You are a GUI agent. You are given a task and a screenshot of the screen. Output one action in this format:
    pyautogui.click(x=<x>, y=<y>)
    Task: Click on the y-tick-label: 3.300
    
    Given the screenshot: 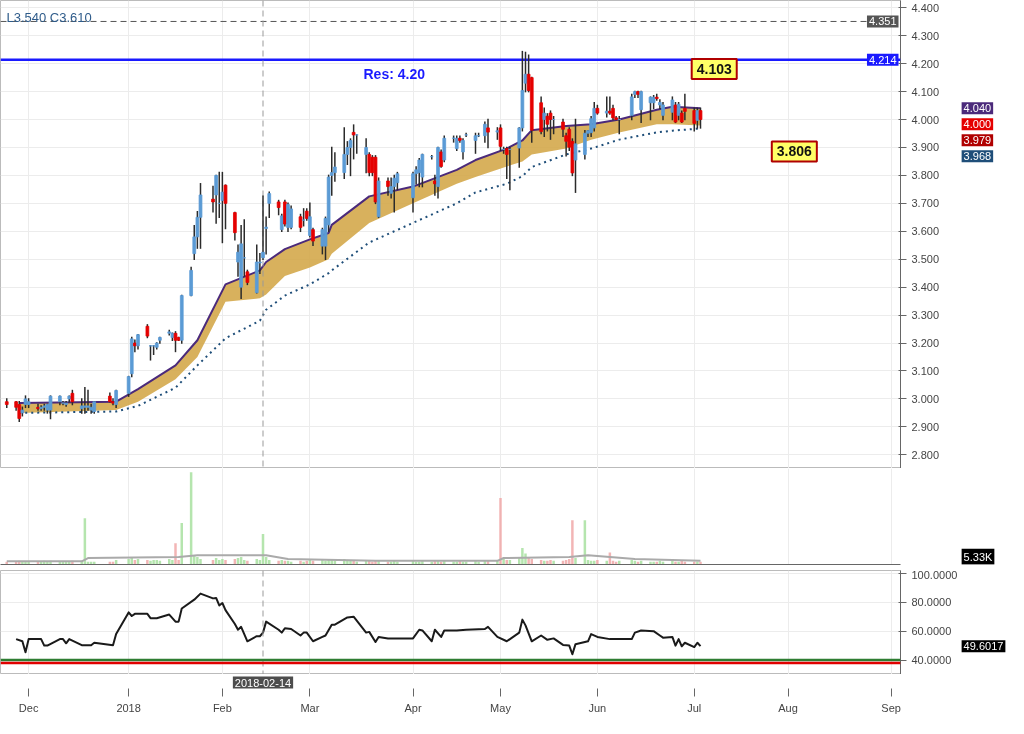 What is the action you would take?
    pyautogui.click(x=925, y=315)
    